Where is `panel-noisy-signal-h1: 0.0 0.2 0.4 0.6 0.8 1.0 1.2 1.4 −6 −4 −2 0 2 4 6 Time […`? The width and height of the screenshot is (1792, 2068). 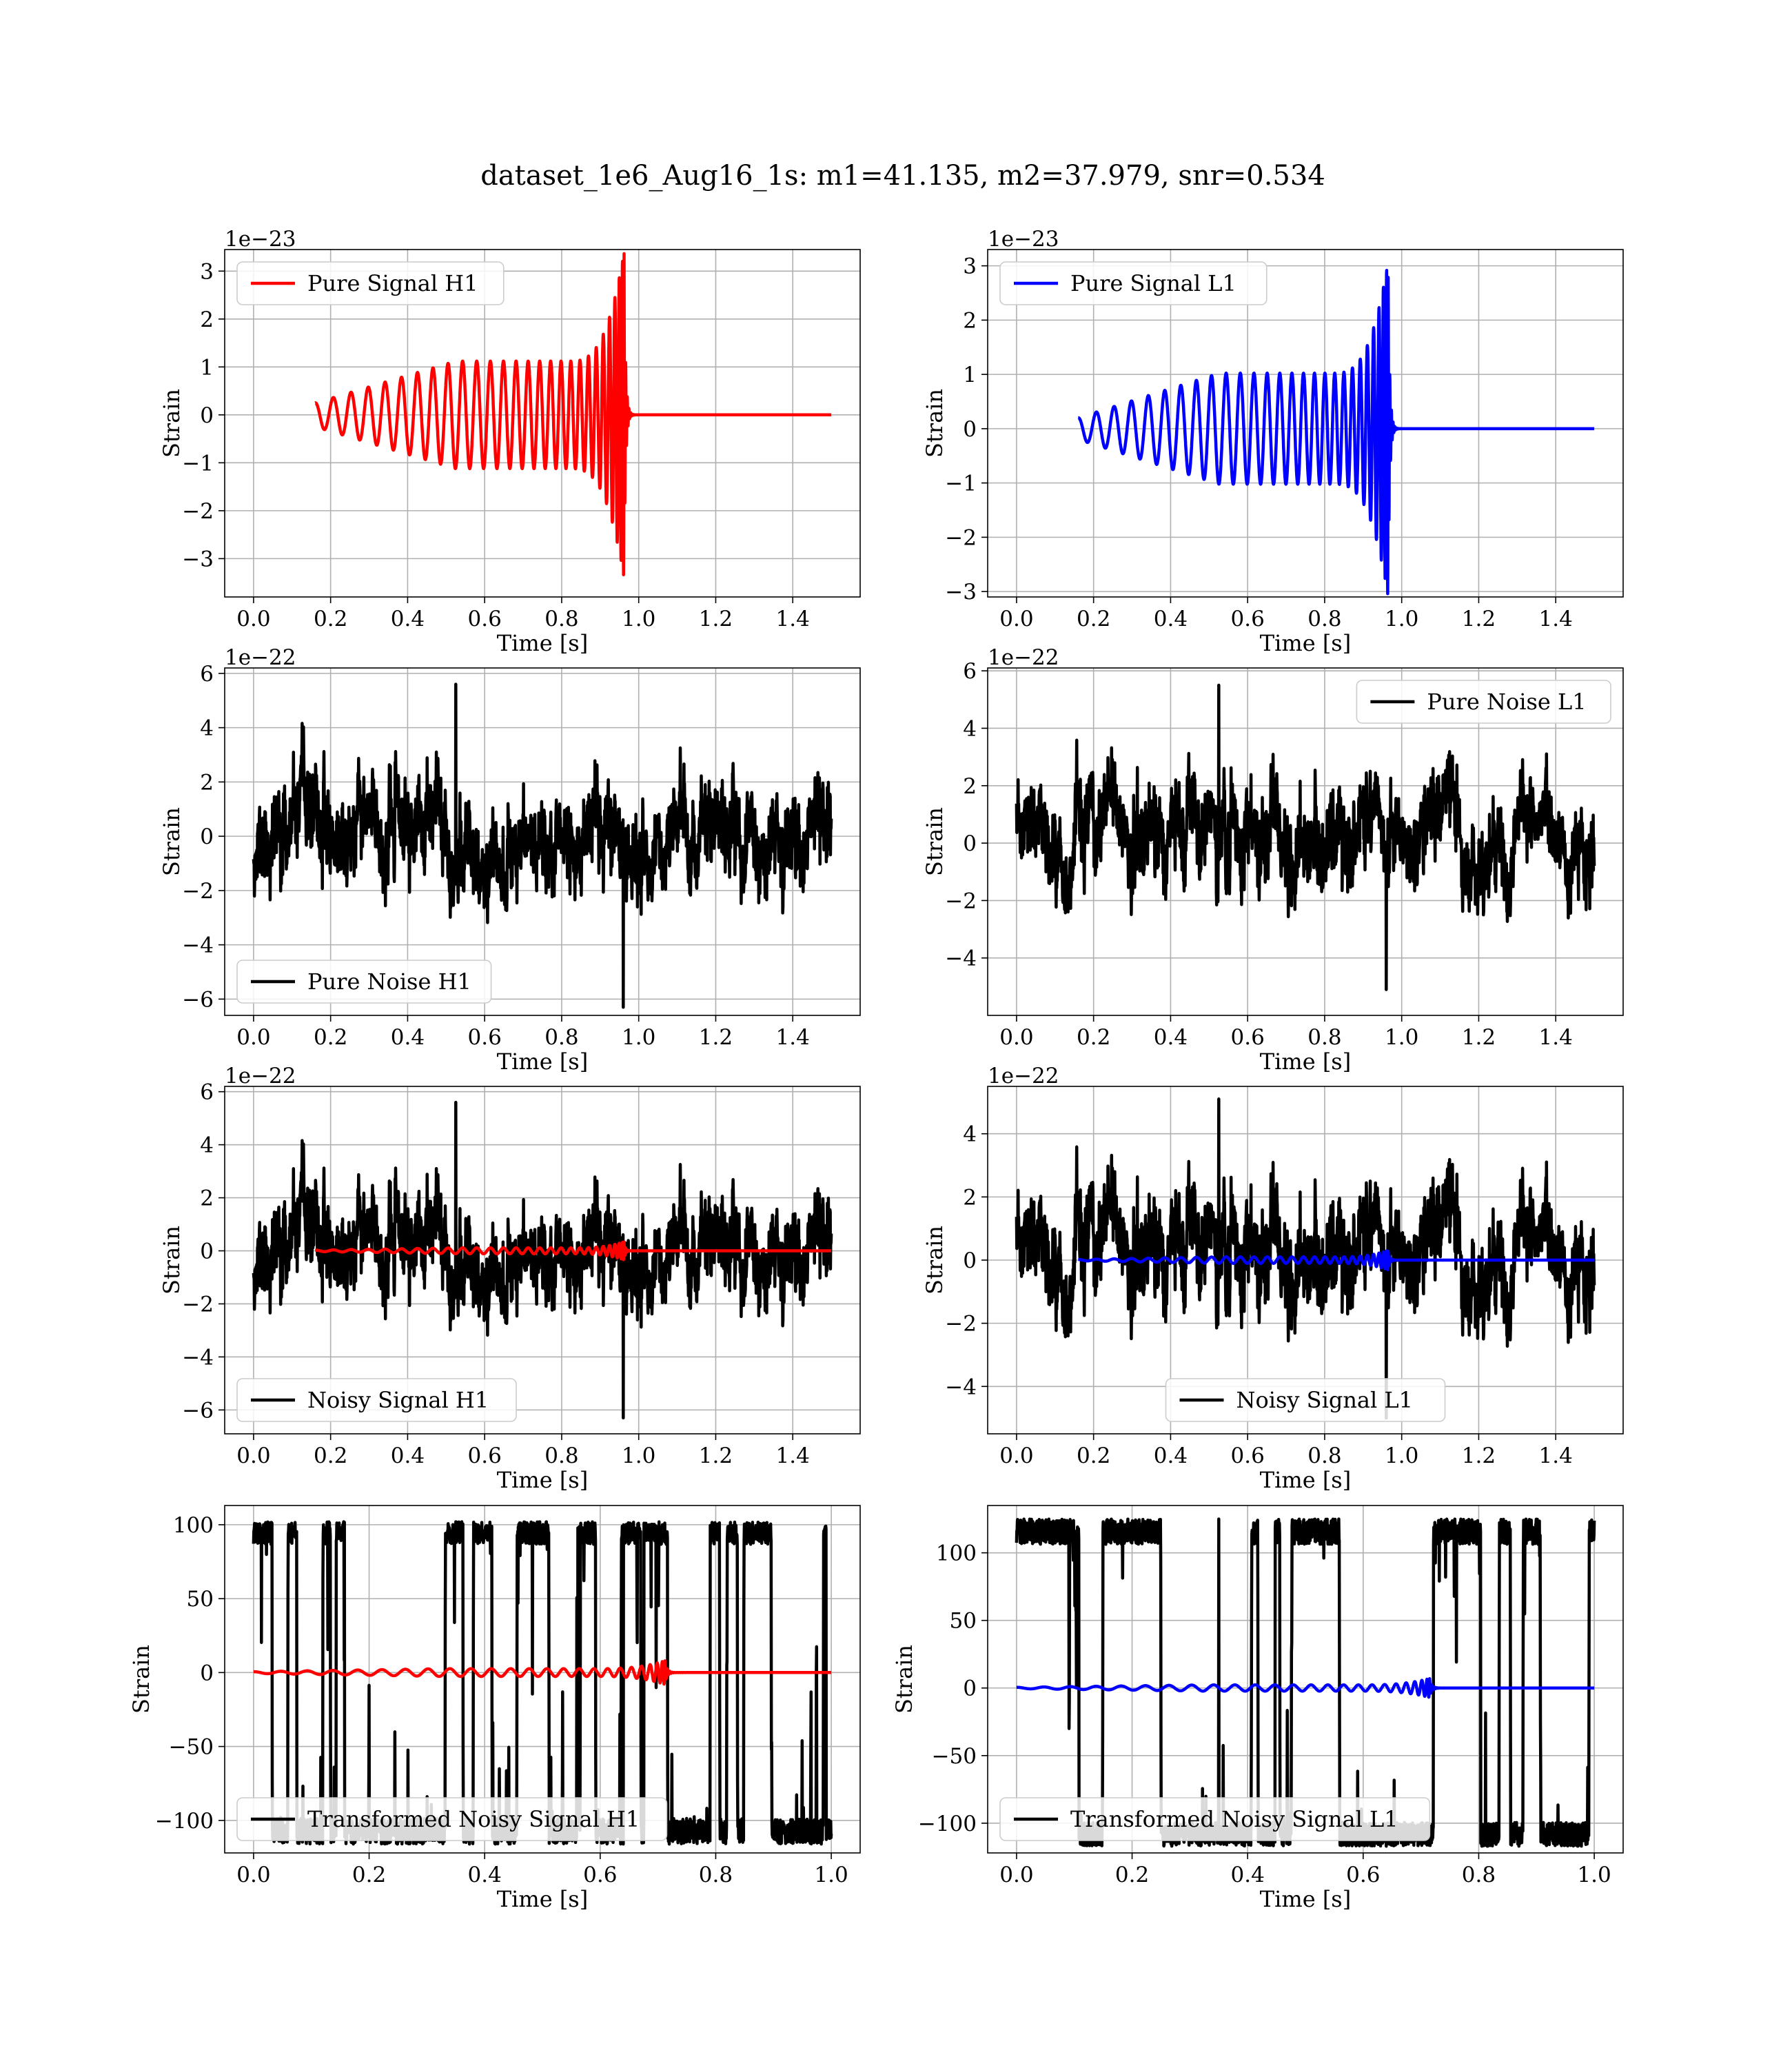
panel-noisy-signal-h1: 0.0 0.2 0.4 0.6 0.8 1.0 1.2 1.4 −6 −4 −2 0 2 4 6 Time [… is located at coordinates (510, 1278).